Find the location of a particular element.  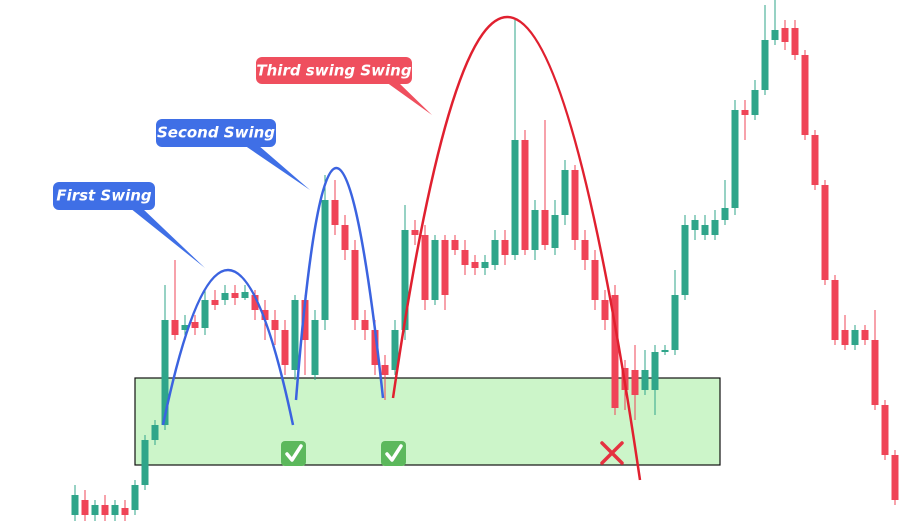

cross-icon is located at coordinates (612, 453).